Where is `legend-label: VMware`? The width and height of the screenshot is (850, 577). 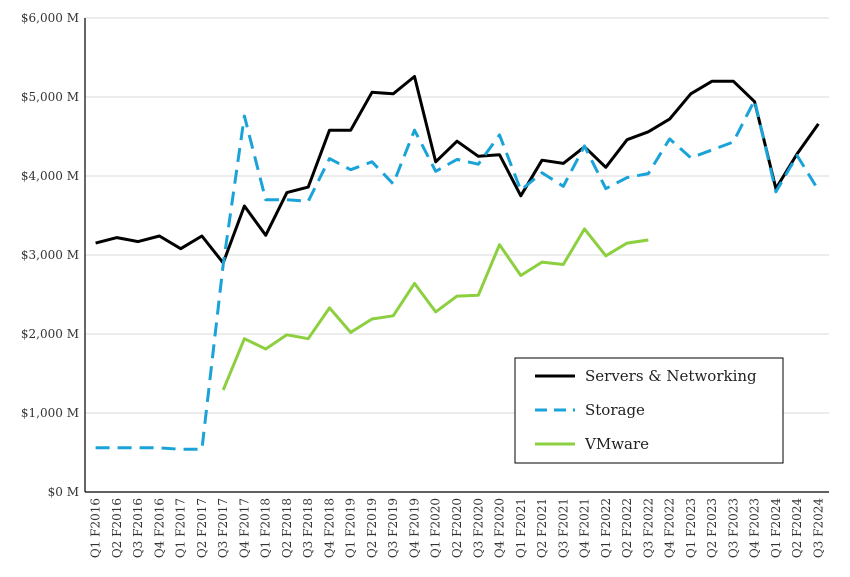 legend-label: VMware is located at coordinates (616, 444).